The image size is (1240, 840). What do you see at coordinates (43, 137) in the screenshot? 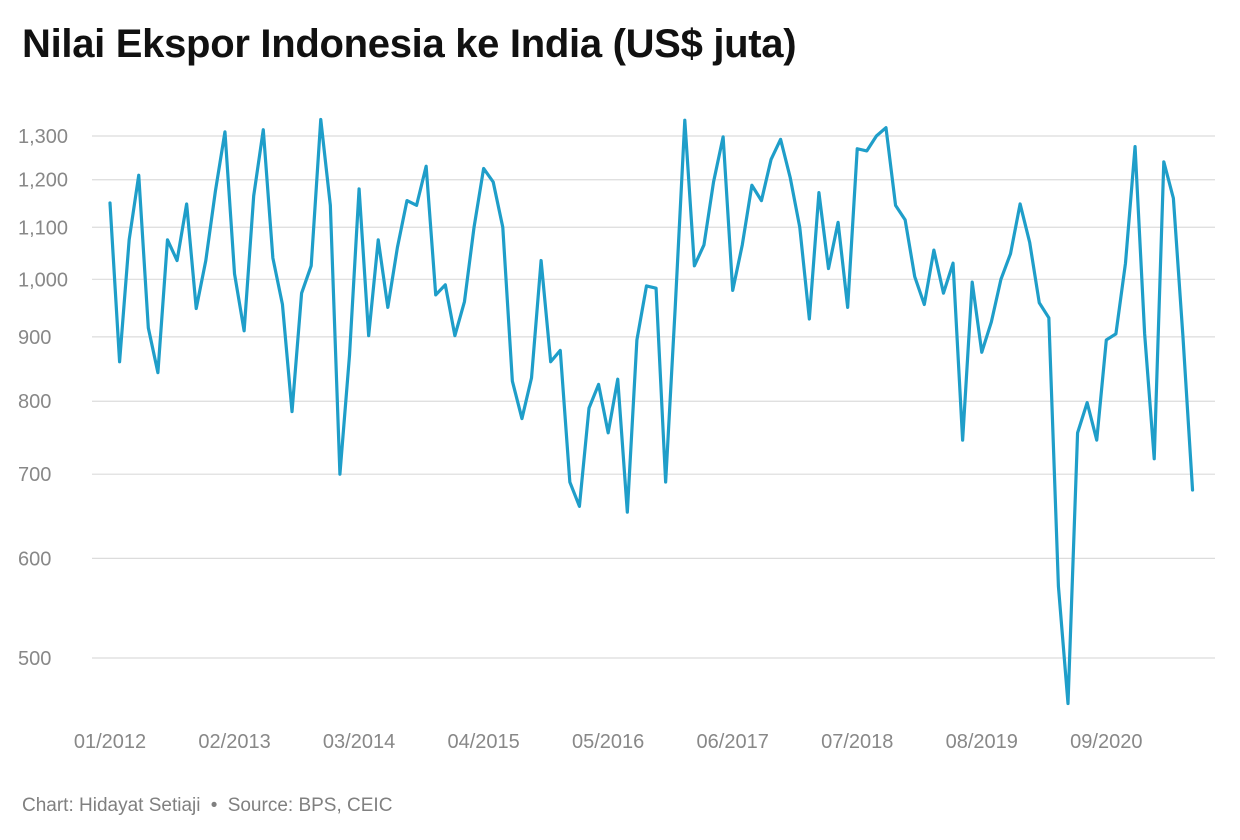
I see `y-tick-label: 1,300` at bounding box center [43, 137].